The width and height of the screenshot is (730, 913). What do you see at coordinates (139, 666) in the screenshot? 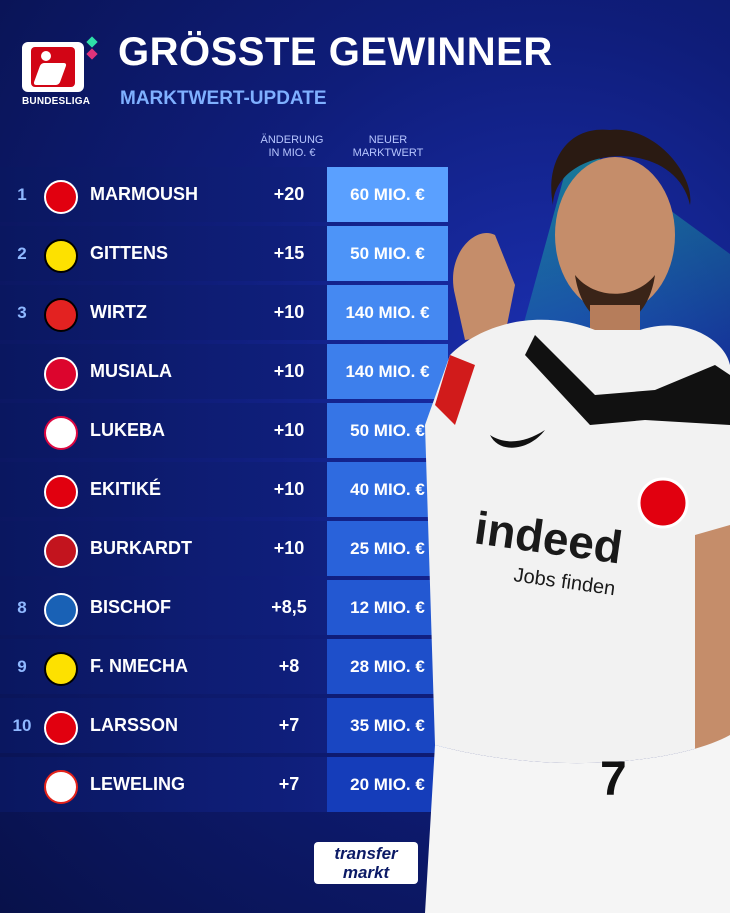
I see `player-name: F. NMECHA` at bounding box center [139, 666].